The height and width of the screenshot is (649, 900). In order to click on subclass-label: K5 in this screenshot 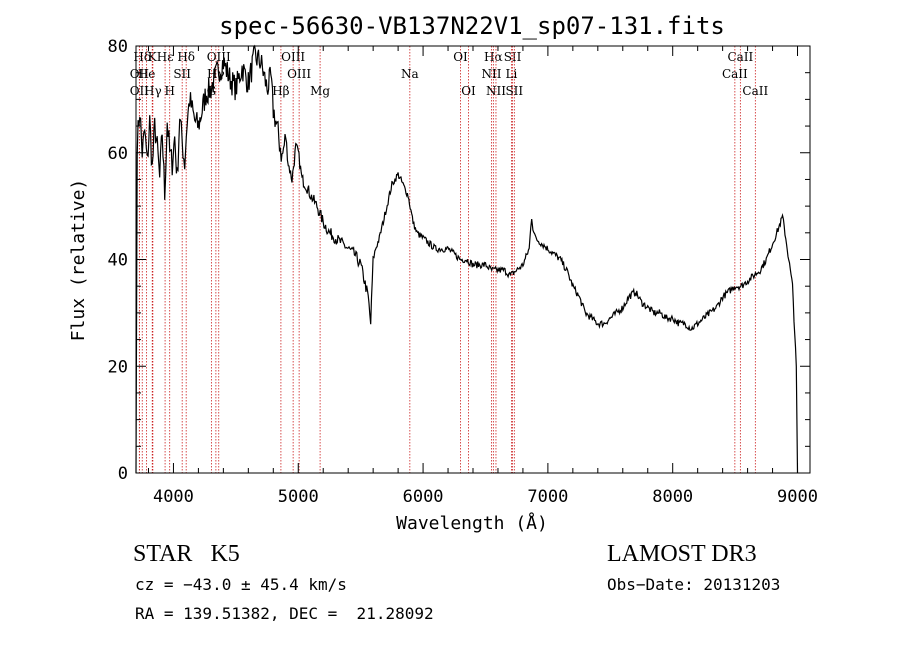, I will do `click(225, 554)`.